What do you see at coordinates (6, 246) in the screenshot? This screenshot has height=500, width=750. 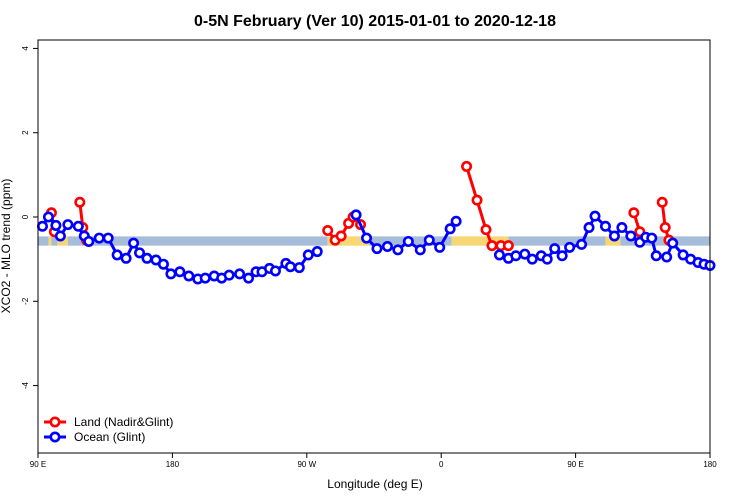 I see `y-axis-label: XCO2 - MLO trend (ppm)` at bounding box center [6, 246].